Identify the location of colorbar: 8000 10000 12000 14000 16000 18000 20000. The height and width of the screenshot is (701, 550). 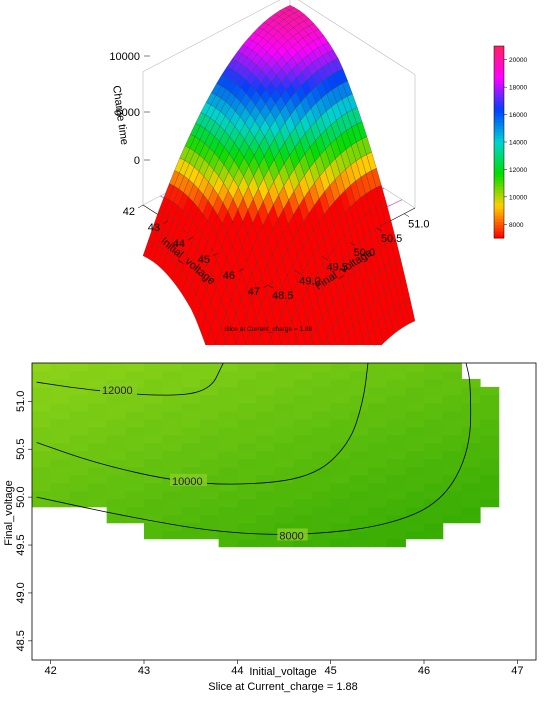
(510, 142).